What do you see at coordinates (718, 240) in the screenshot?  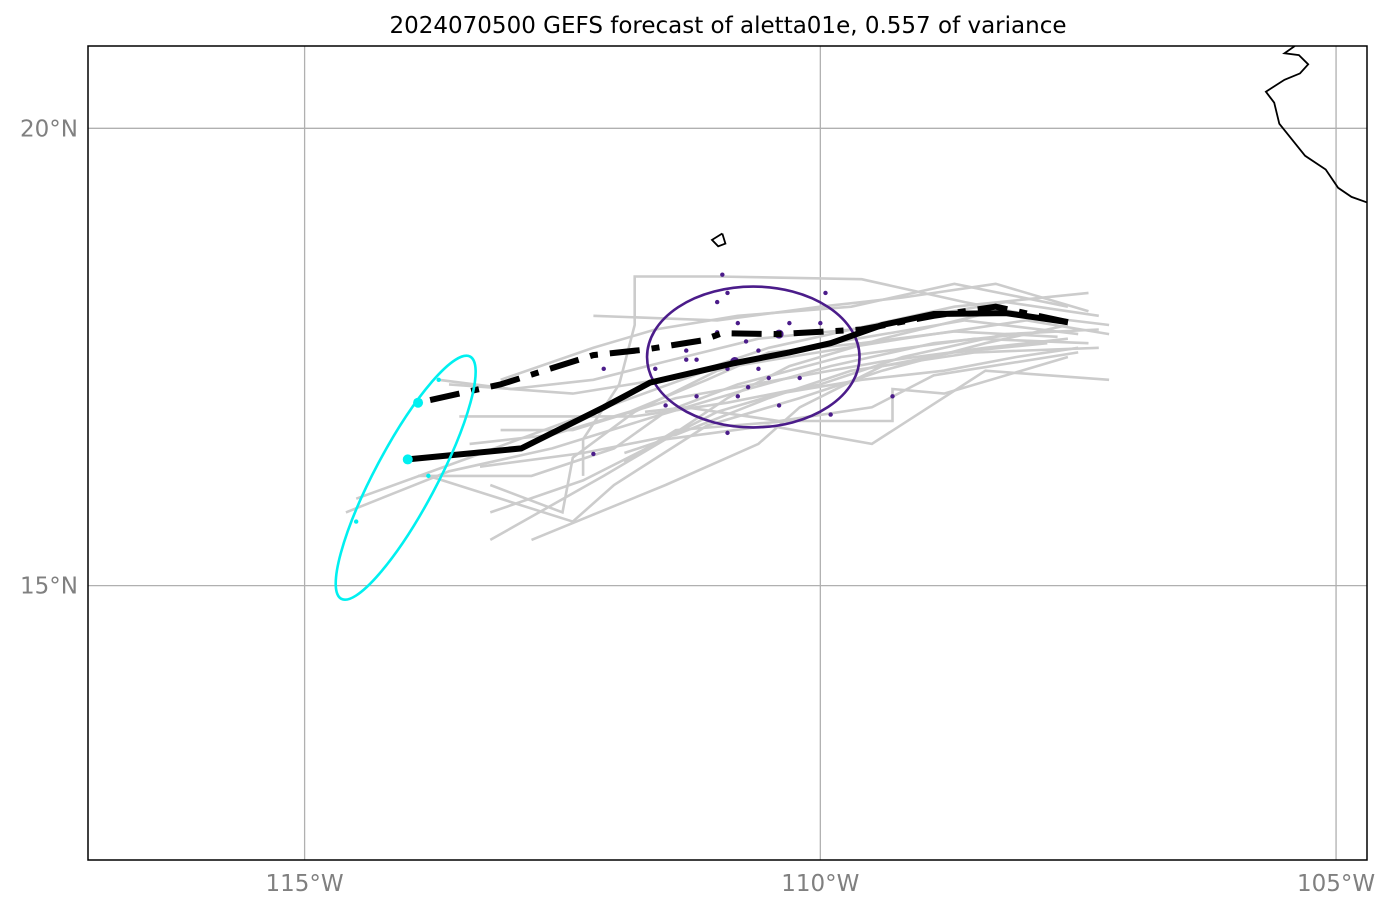 I see `island-outline` at bounding box center [718, 240].